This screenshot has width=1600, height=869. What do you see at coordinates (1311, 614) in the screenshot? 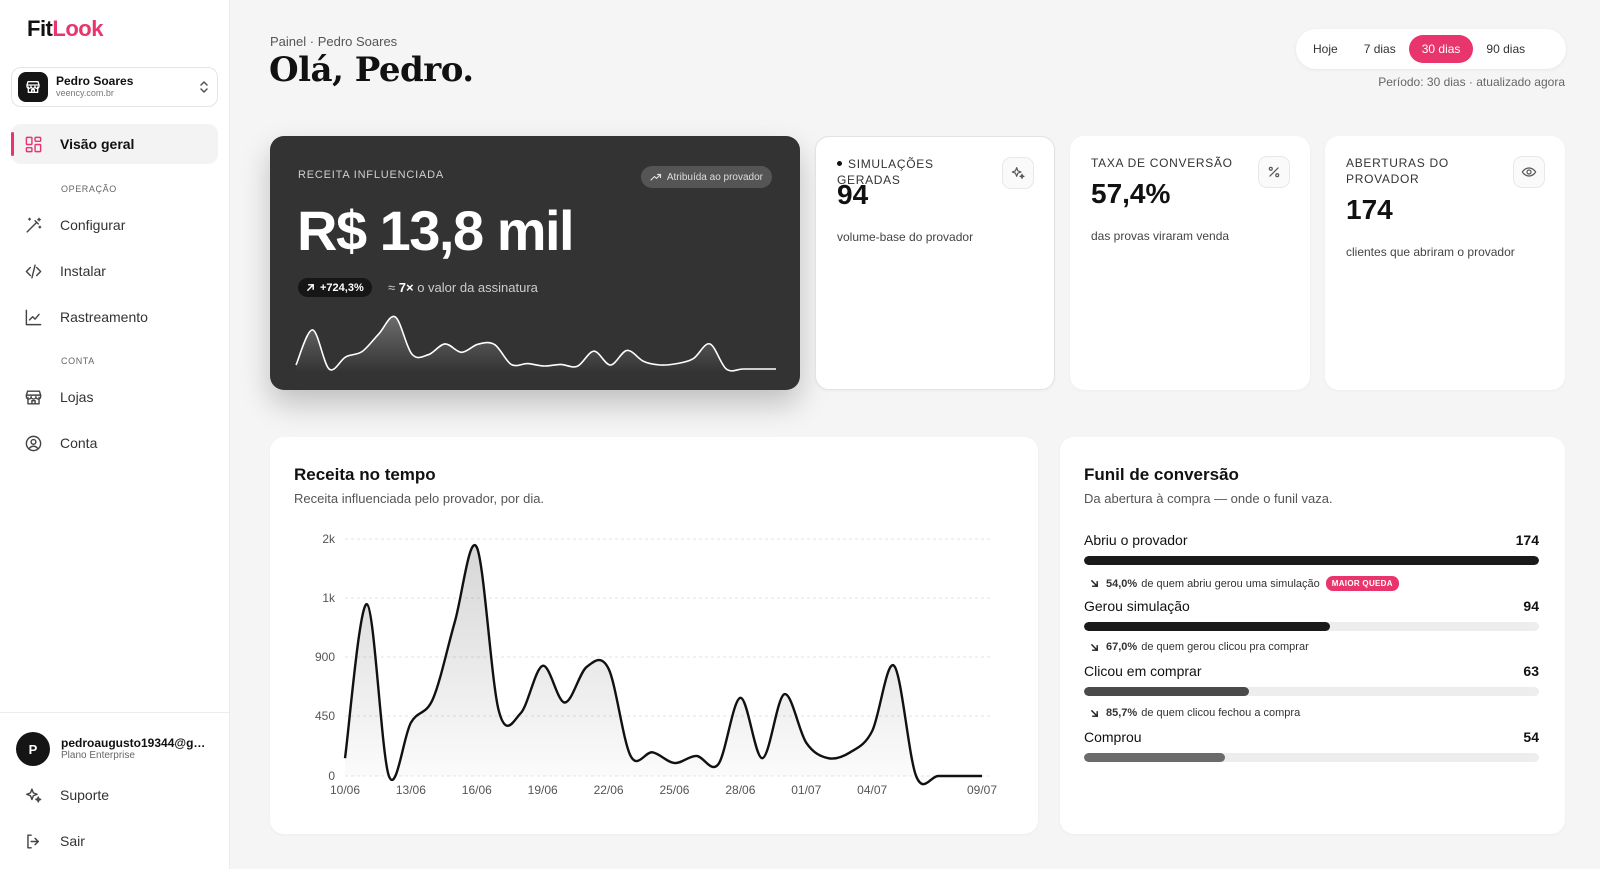
I see `funnel-step-simulated: Gerou simulação 94` at bounding box center [1311, 614].